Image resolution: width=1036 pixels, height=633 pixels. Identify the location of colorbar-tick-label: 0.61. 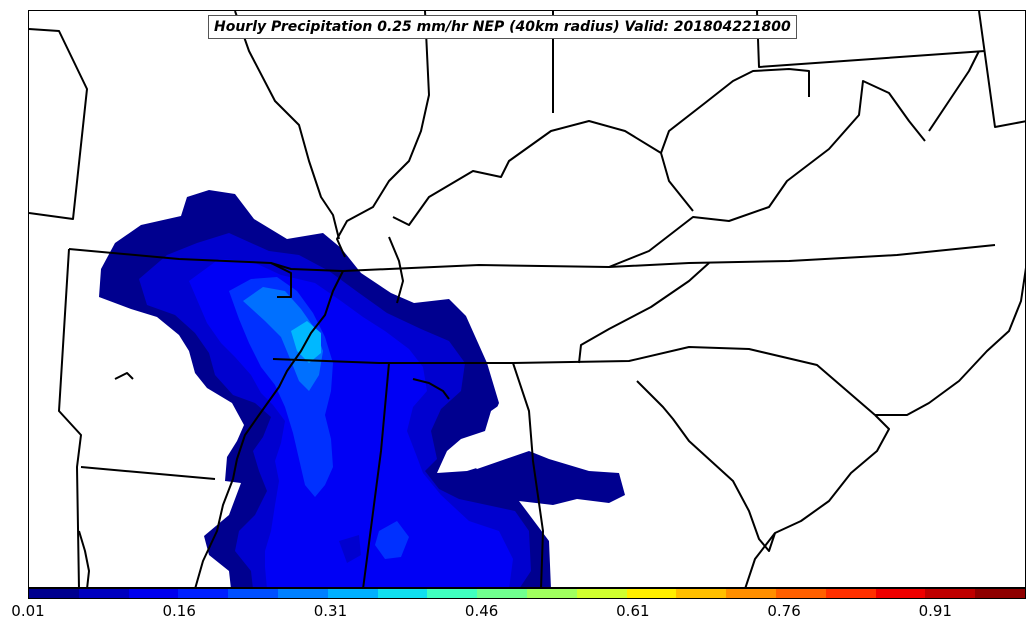
(633, 611).